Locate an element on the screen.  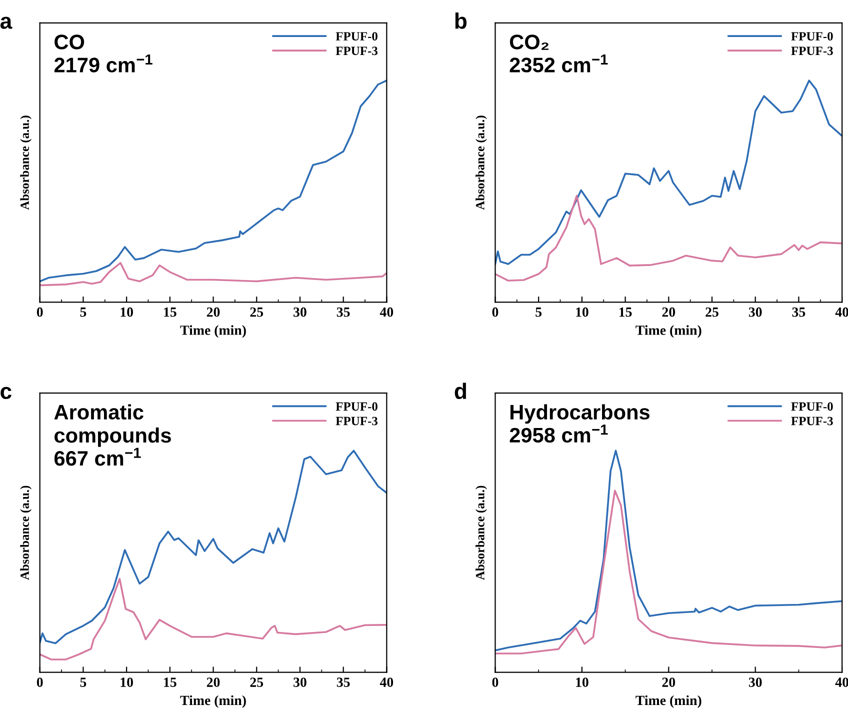
text: b is located at coordinates (461, 20).